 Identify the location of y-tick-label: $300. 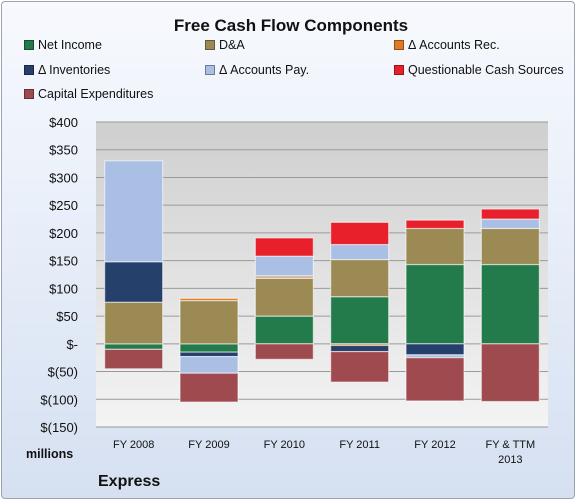
(63, 177).